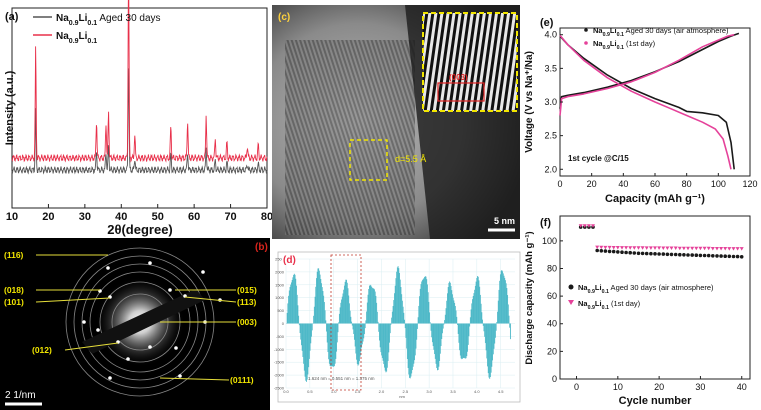 This screenshot has width=761, height=410. What do you see at coordinates (280, 271) in the screenshot?
I see `y-tick-label: 2000` at bounding box center [280, 271].